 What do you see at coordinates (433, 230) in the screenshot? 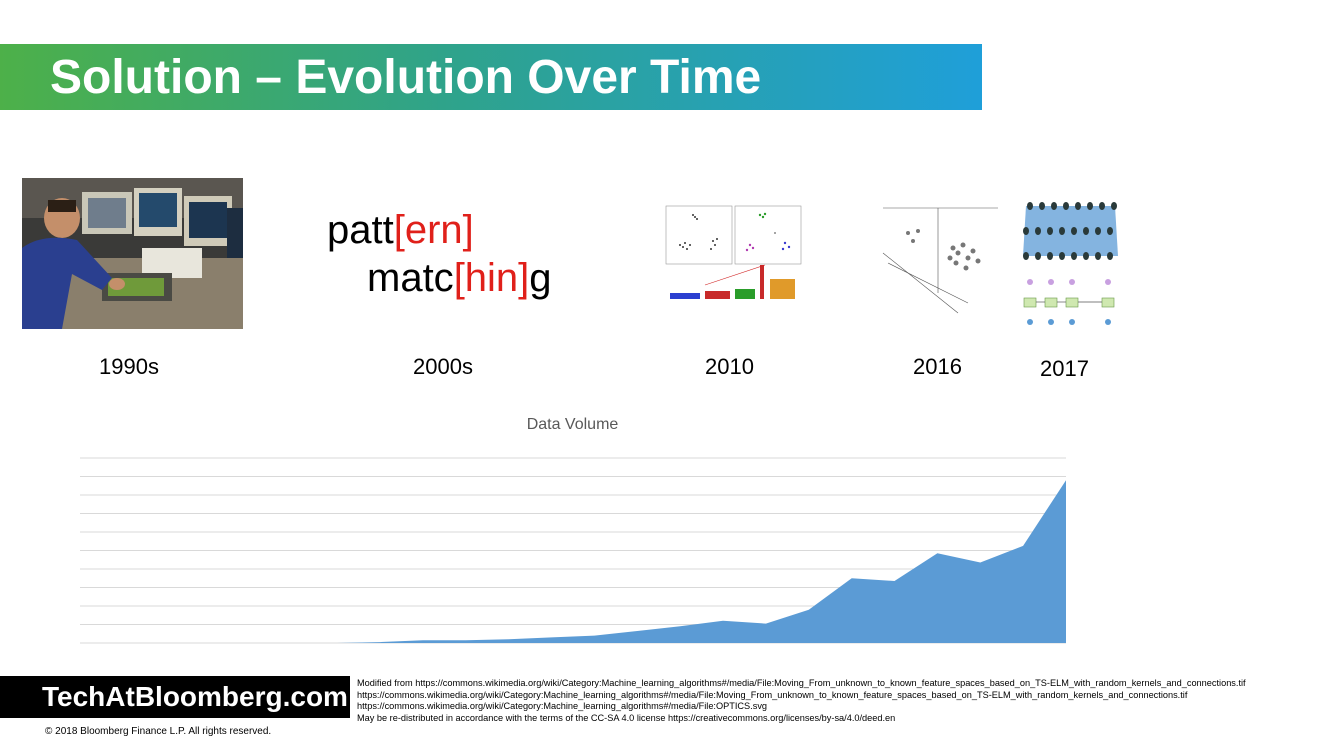
I see `pattern-text-highlight: [ern]` at bounding box center [433, 230].